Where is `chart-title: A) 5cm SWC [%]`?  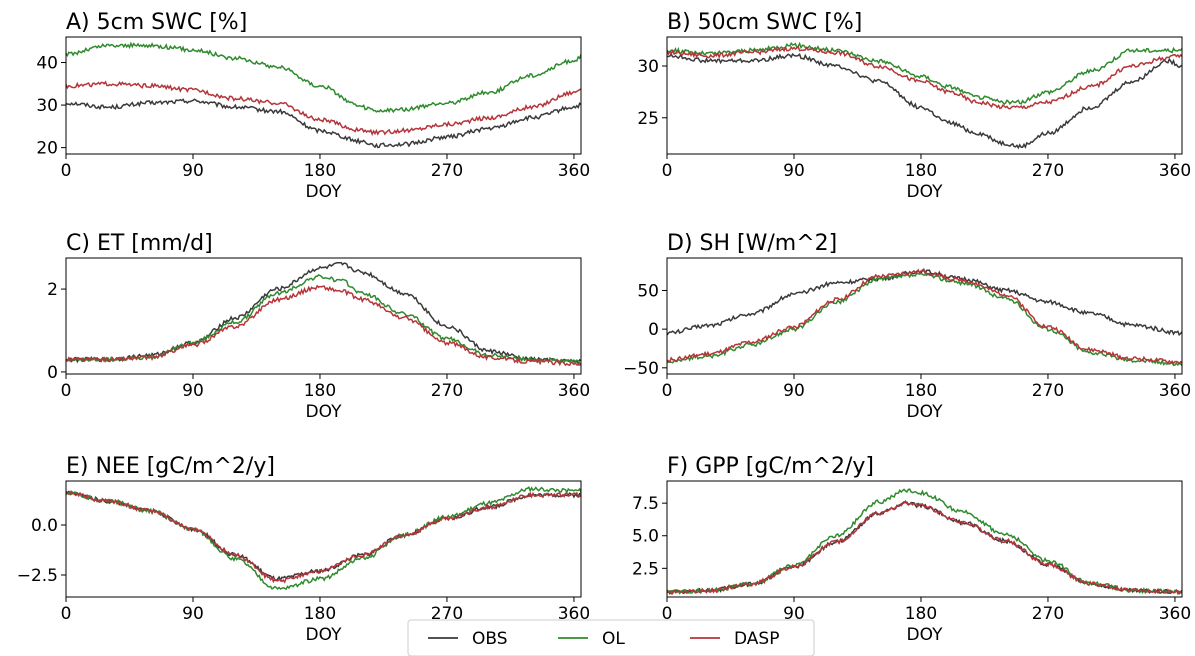
chart-title: A) 5cm SWC [%] is located at coordinates (156, 22).